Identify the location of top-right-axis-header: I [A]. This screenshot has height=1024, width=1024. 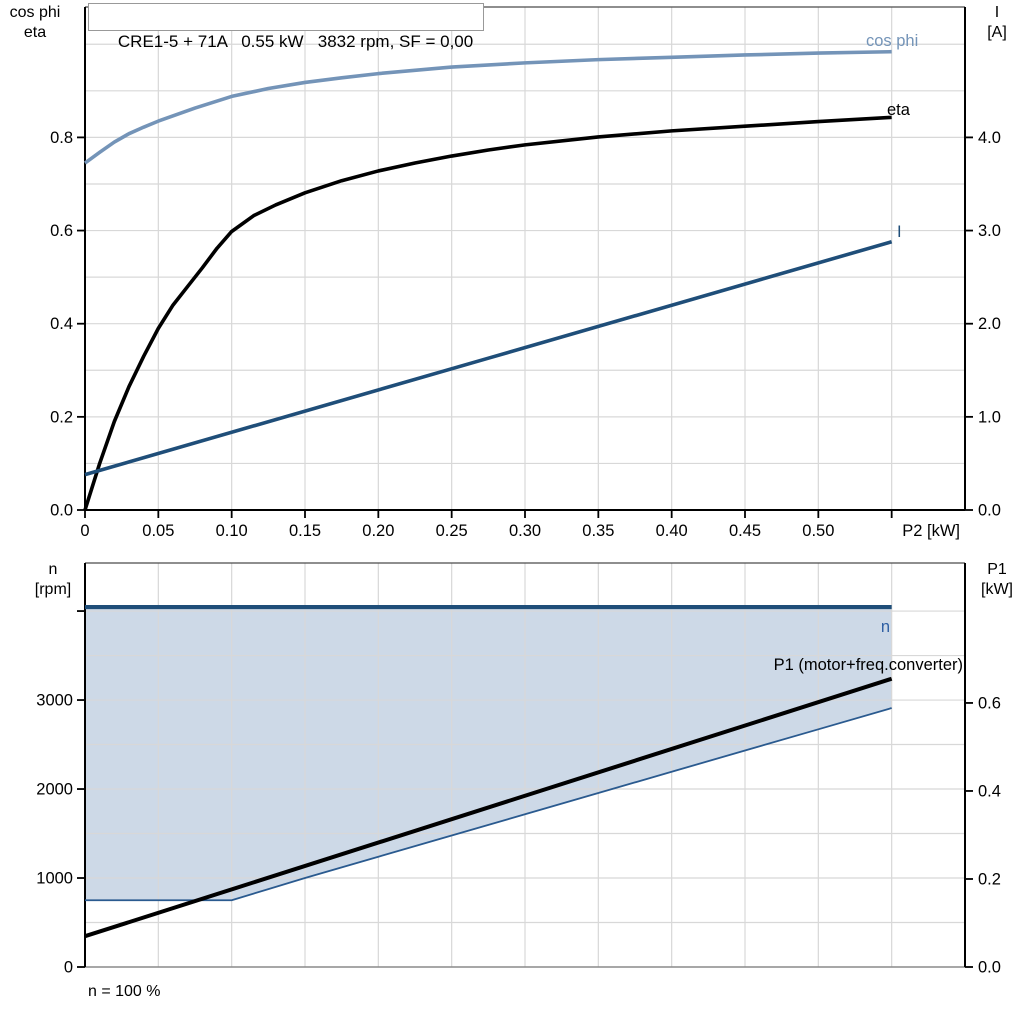
(997, 23).